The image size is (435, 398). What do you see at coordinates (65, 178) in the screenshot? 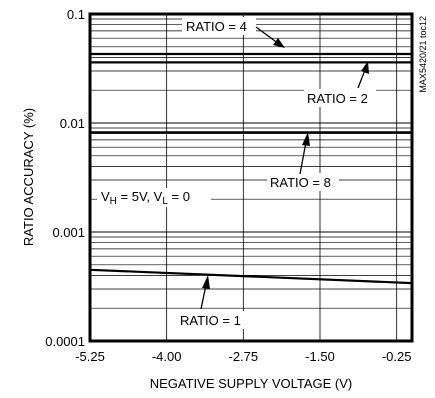
I see `y-tick-labels: 0.0001 0.001 0.01 0.1` at bounding box center [65, 178].